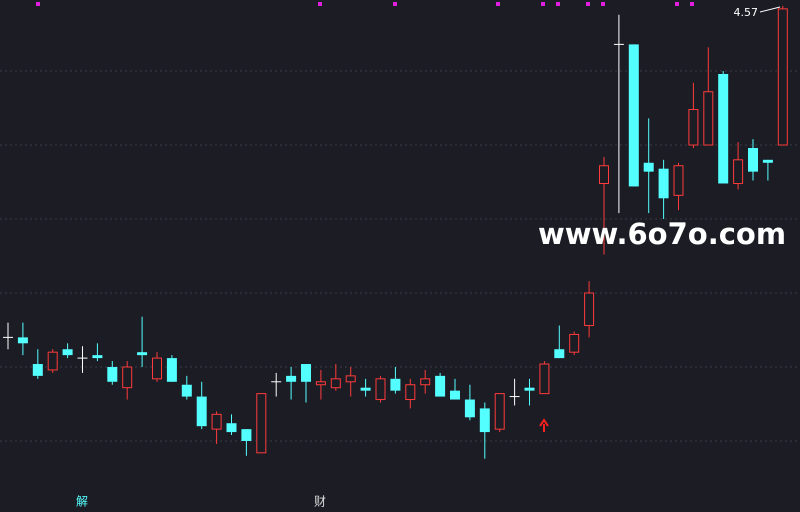 Image resolution: width=800 pixels, height=512 pixels. What do you see at coordinates (662, 234) in the screenshot?
I see `watermark: www.6o7o.com` at bounding box center [662, 234].